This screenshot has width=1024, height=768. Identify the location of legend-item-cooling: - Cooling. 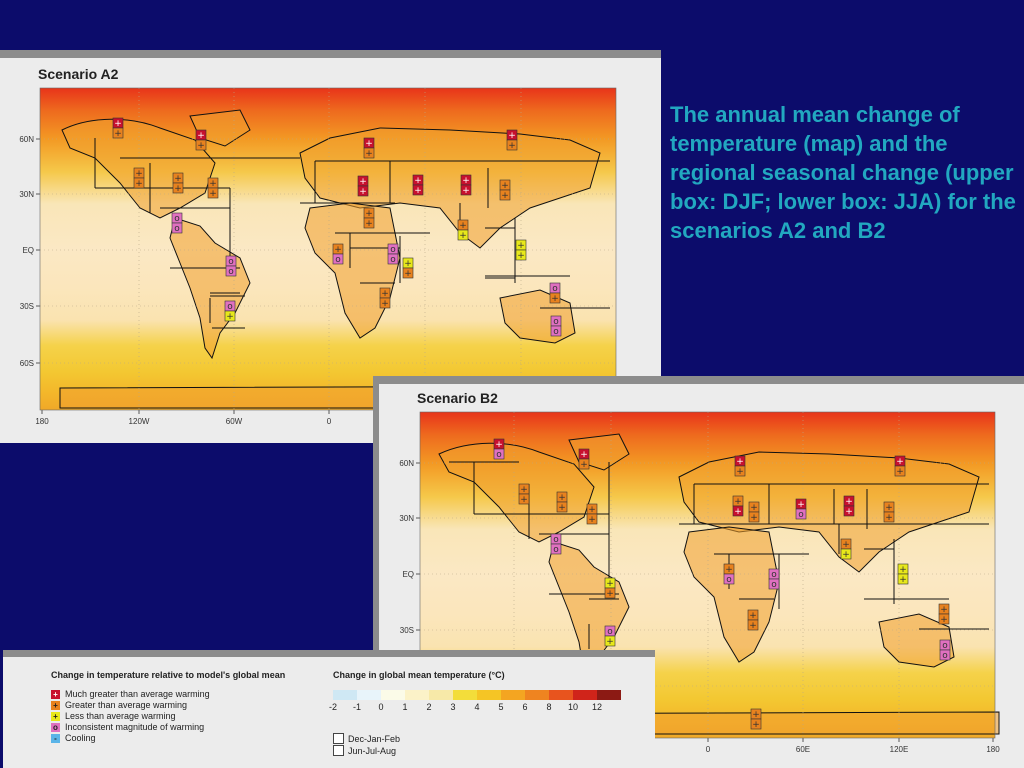
(73, 738).